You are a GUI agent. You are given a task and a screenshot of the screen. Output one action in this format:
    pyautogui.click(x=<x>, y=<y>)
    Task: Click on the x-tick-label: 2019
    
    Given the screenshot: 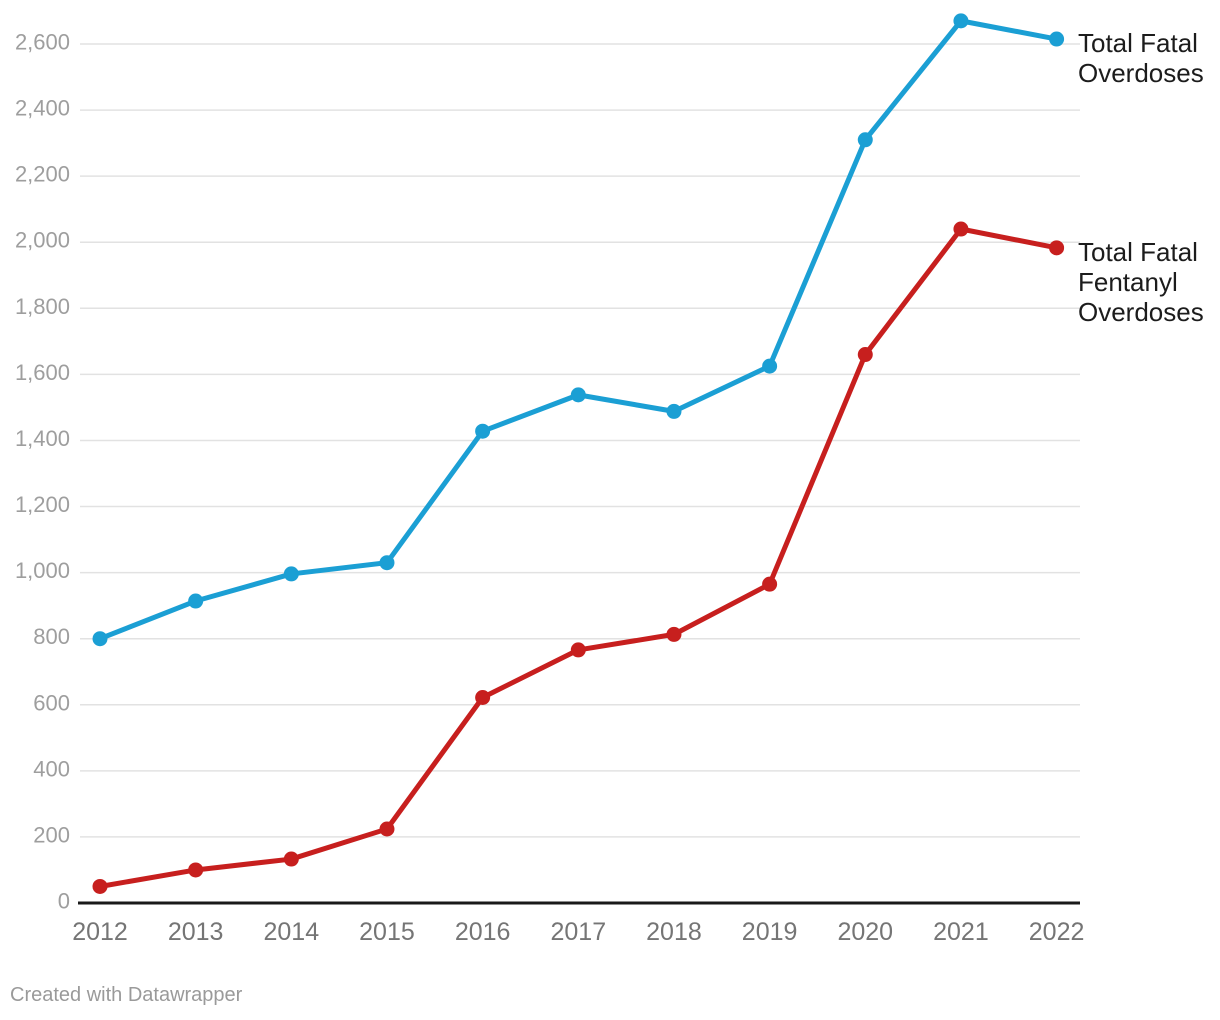 What is the action you would take?
    pyautogui.click(x=770, y=932)
    